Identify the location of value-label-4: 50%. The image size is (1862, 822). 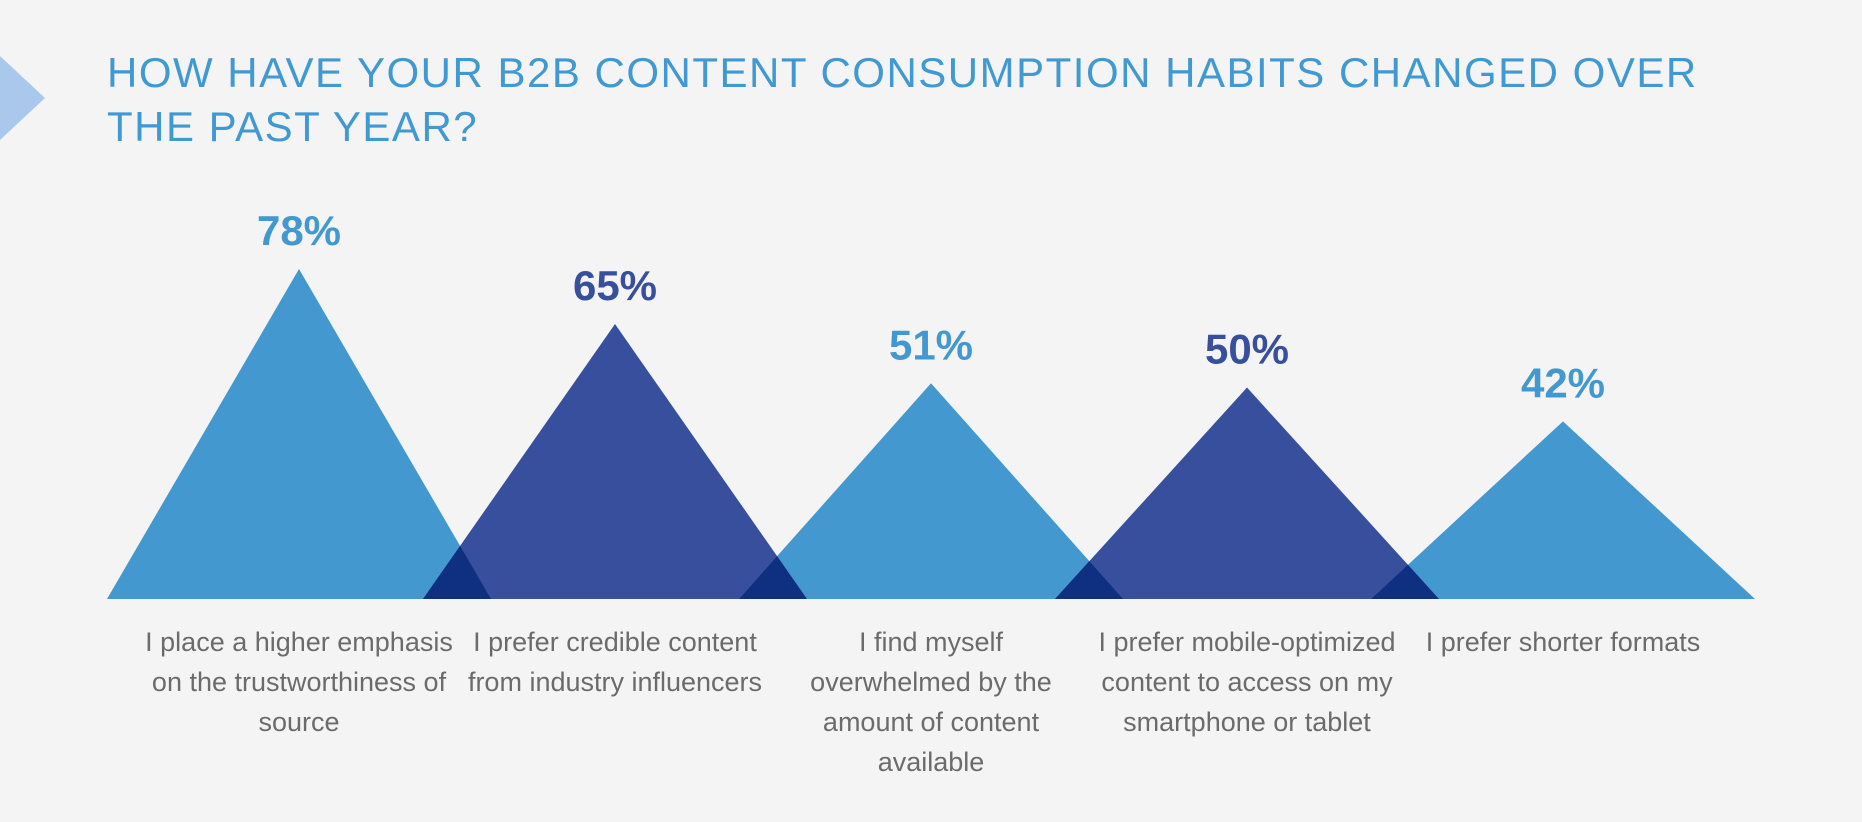
(1247, 349).